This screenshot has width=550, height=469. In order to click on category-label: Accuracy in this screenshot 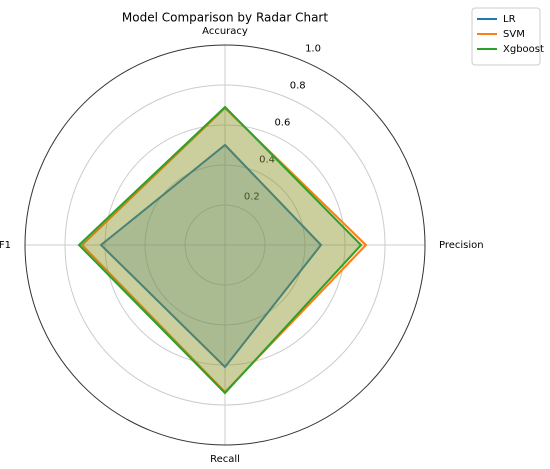, I will do `click(225, 31)`.